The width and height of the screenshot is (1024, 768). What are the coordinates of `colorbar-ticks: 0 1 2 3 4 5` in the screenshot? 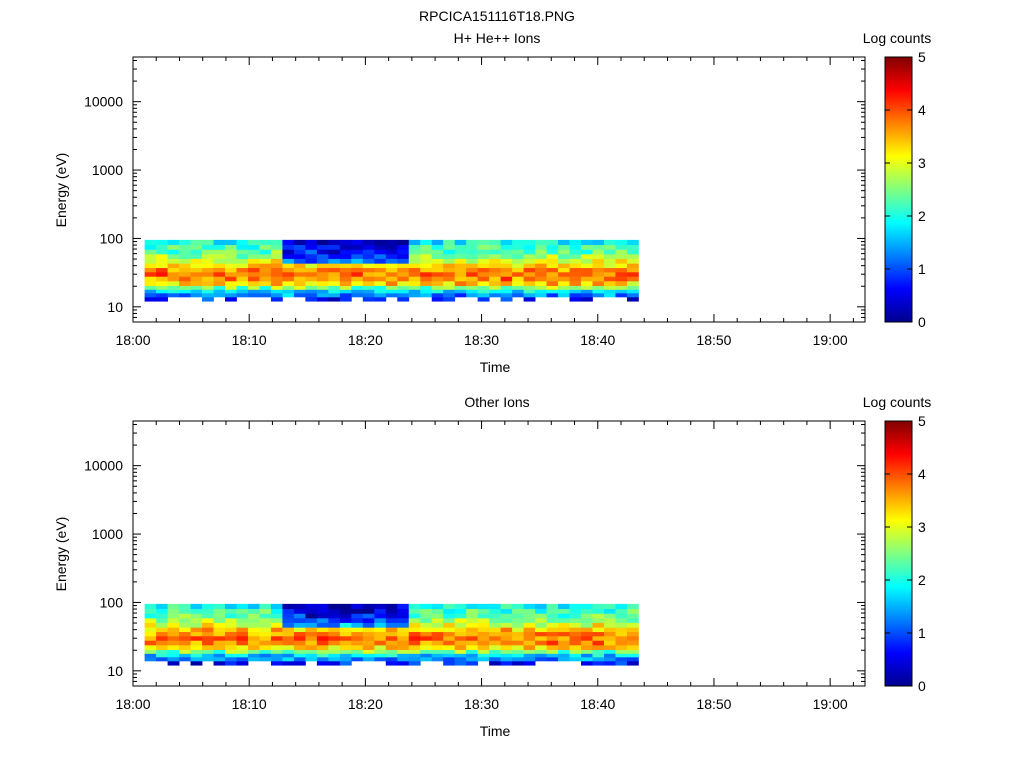 It's located at (905, 553).